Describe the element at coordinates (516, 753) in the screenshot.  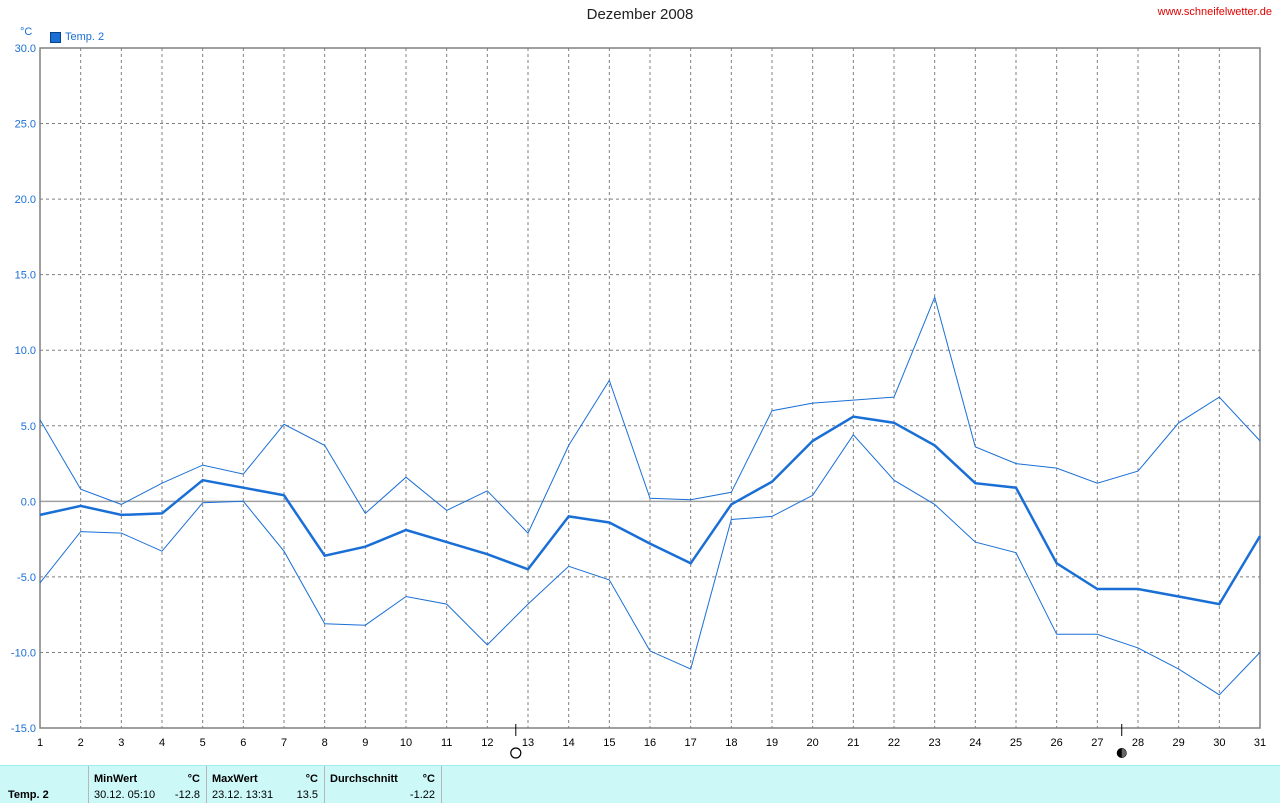
I see `full-moon-icon` at that location.